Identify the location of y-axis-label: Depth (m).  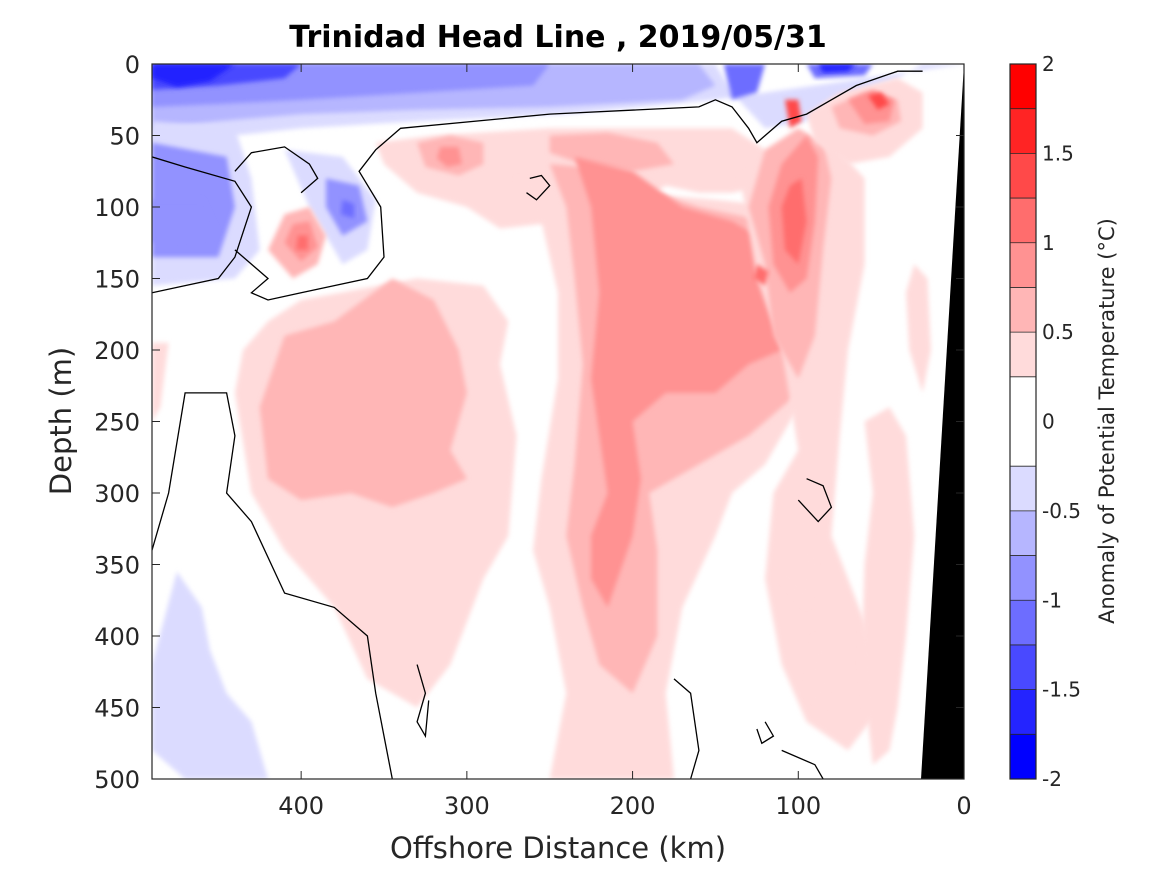
(61, 421).